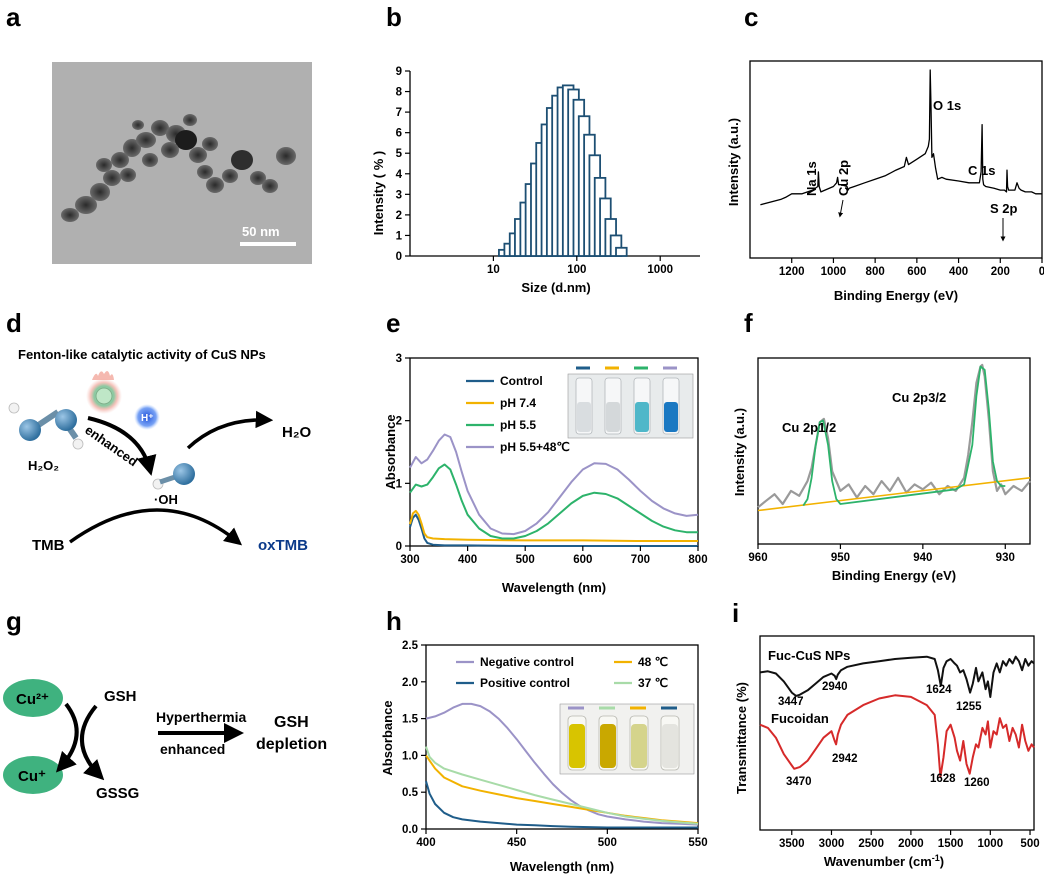 This screenshot has width=1044, height=877. What do you see at coordinates (518, 425) in the screenshot?
I see `e-legend-label: pH 5.5` at bounding box center [518, 425].